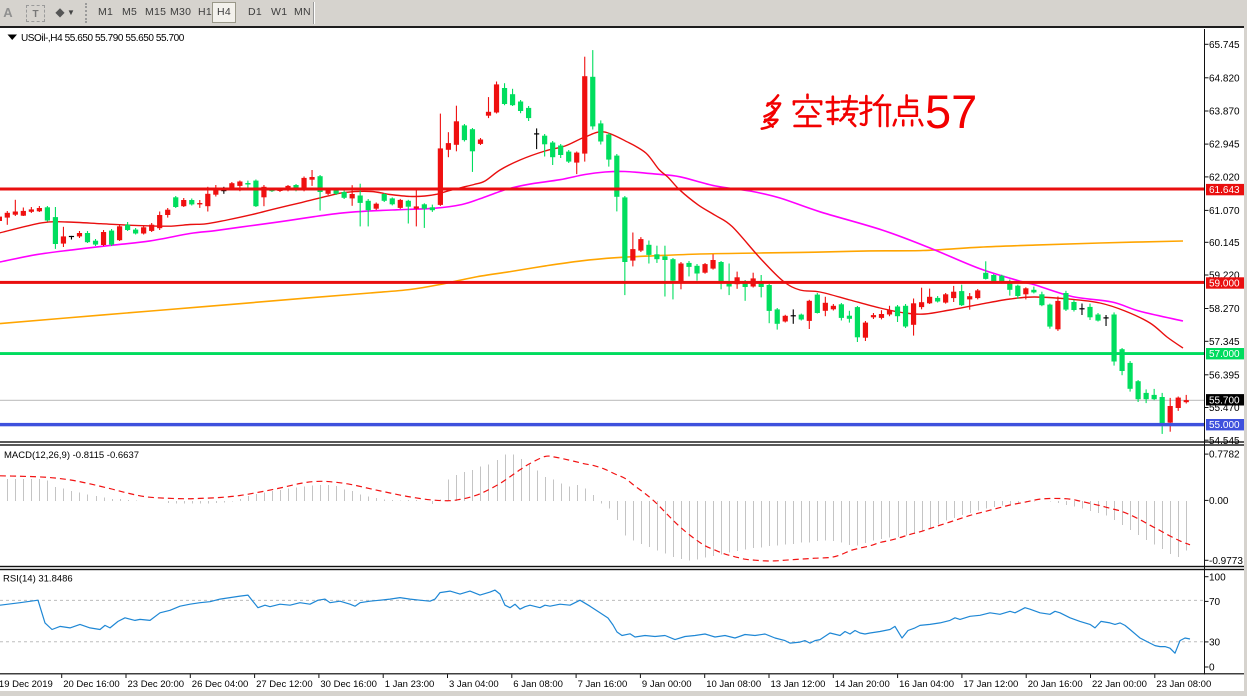 This screenshot has width=1247, height=696. I want to click on svg-text: 59.220, so click(1224, 276).